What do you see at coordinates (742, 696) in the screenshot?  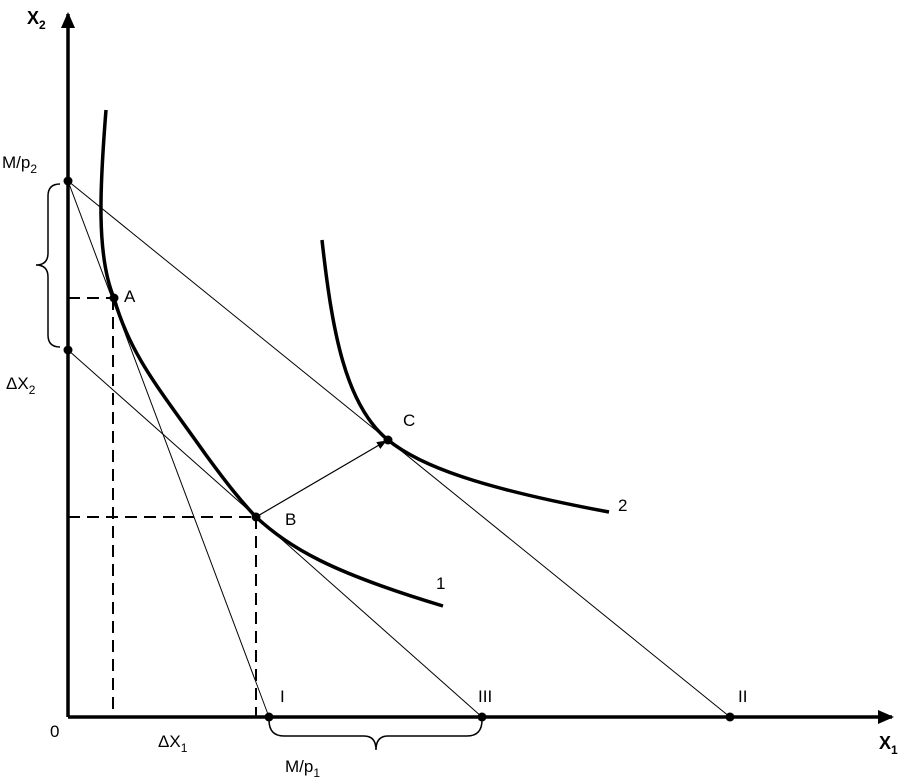 I see `budget-label-ii: II` at bounding box center [742, 696].